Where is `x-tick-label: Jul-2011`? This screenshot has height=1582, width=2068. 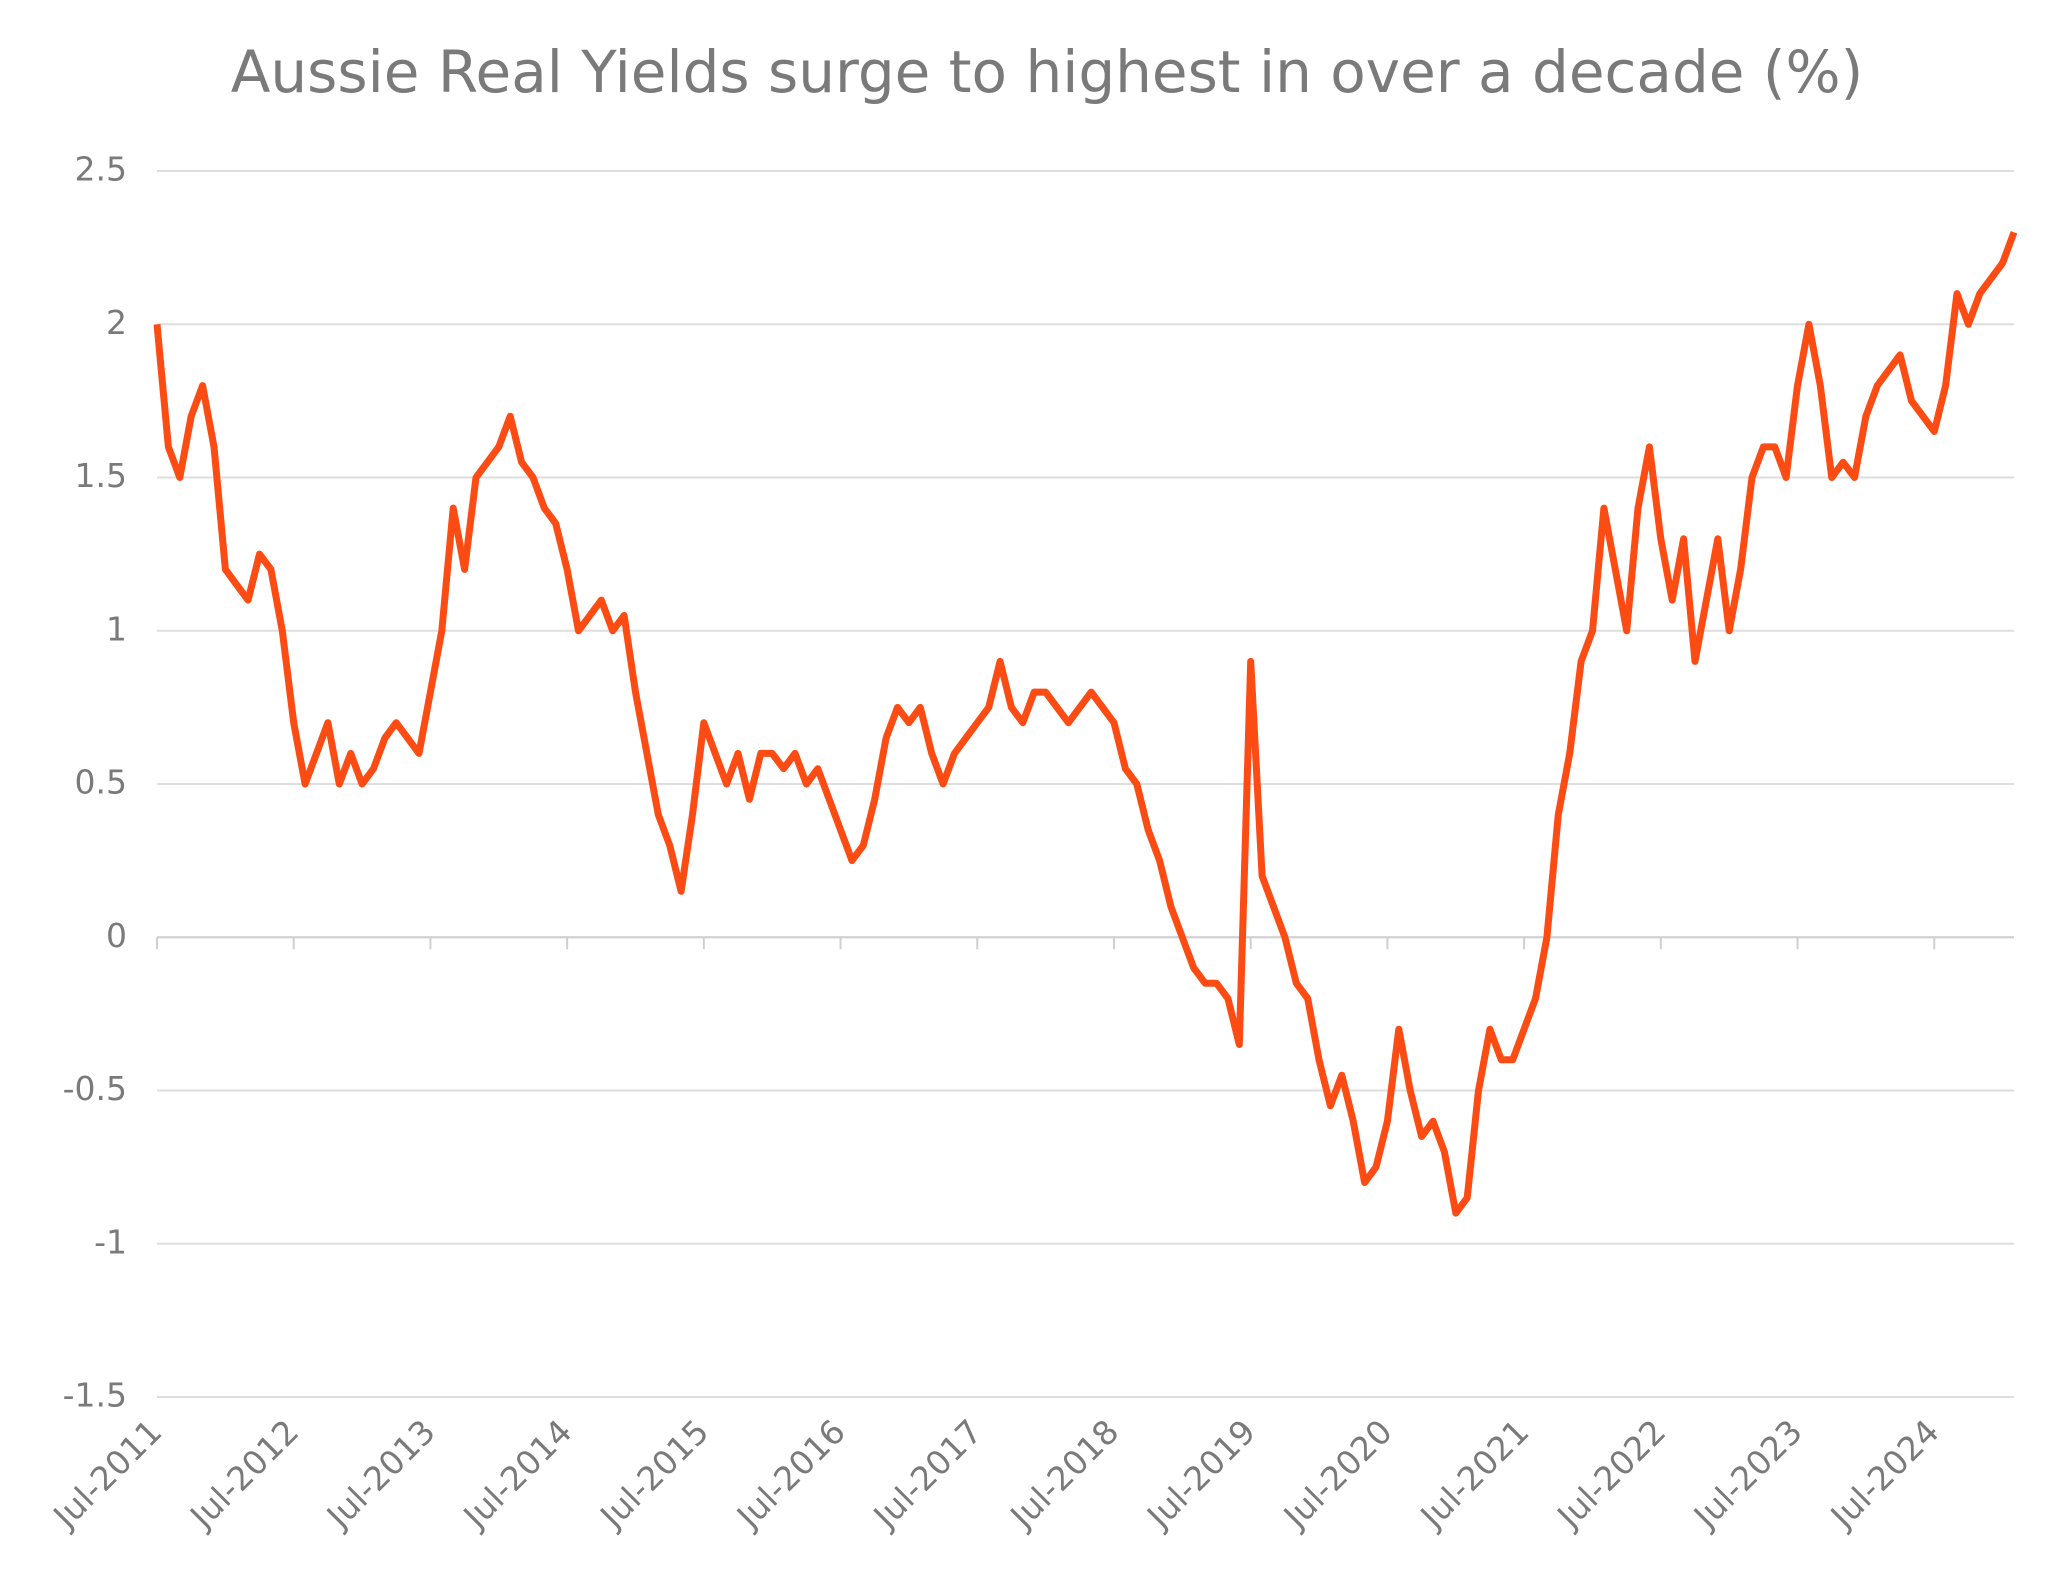
x-tick-label: Jul-2011 is located at coordinates (106, 1474).